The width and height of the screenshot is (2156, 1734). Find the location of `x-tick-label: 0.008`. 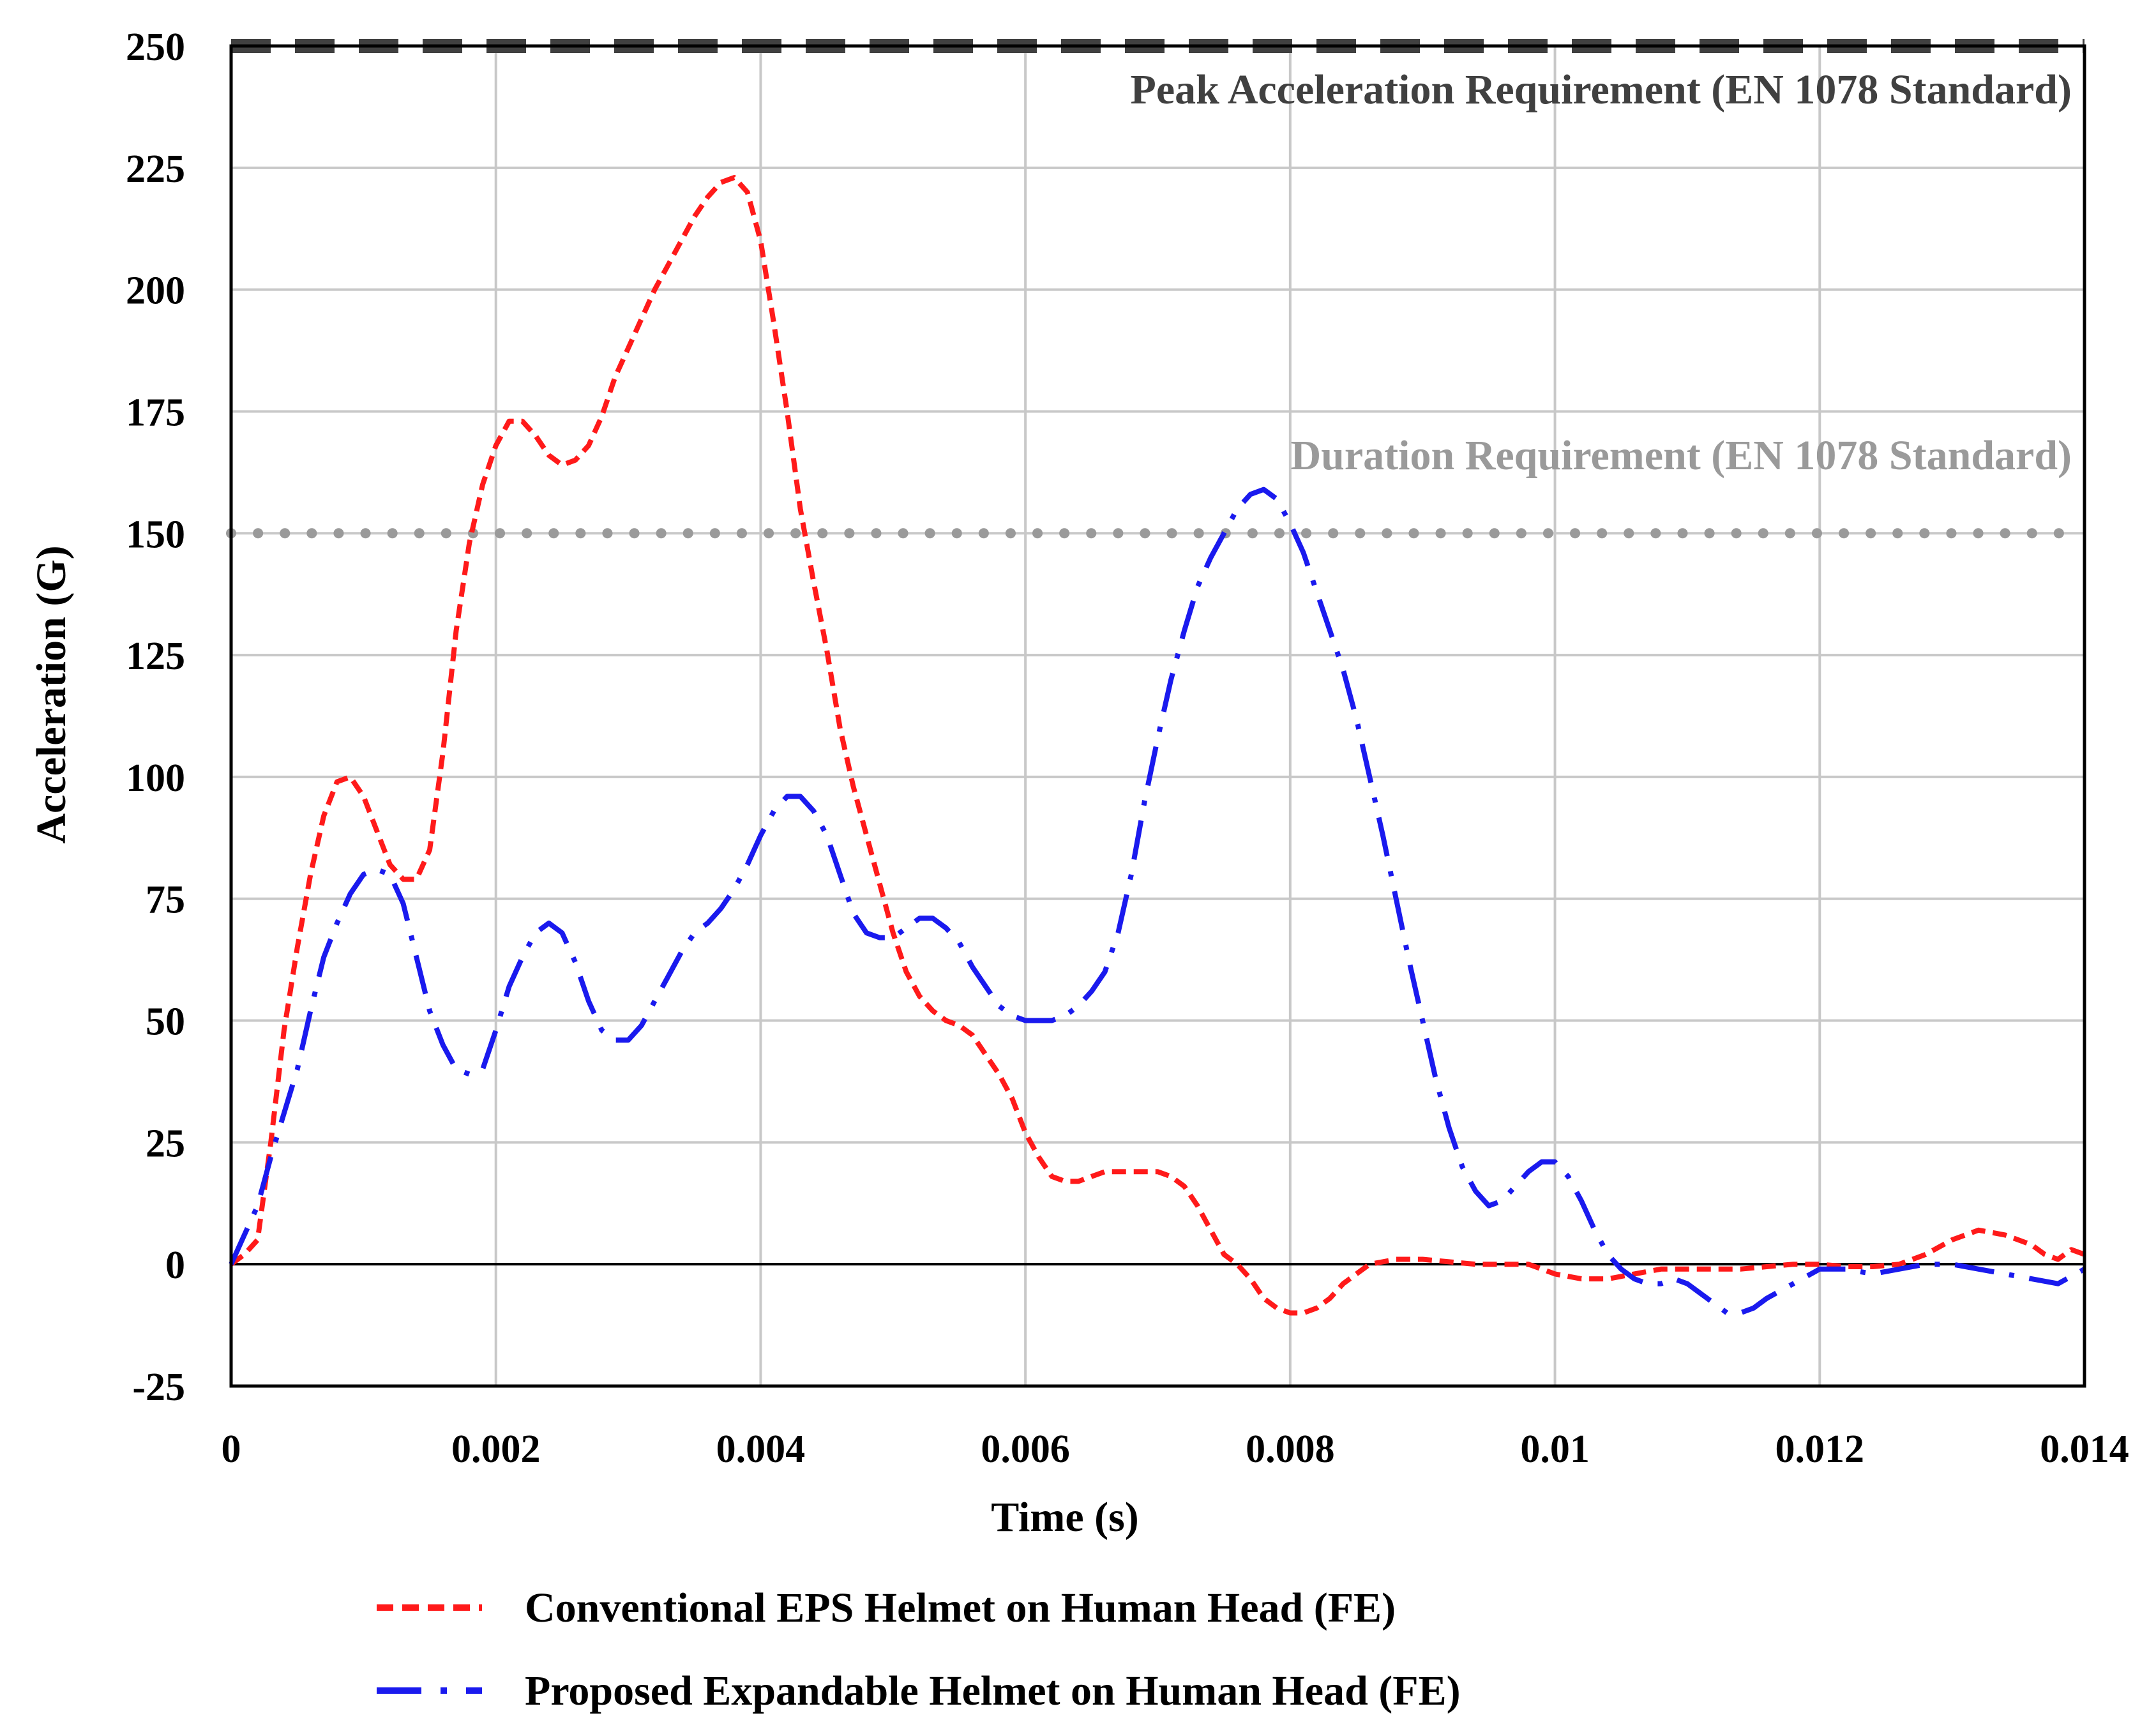

x-tick-label: 0.008 is located at coordinates (1290, 1449).